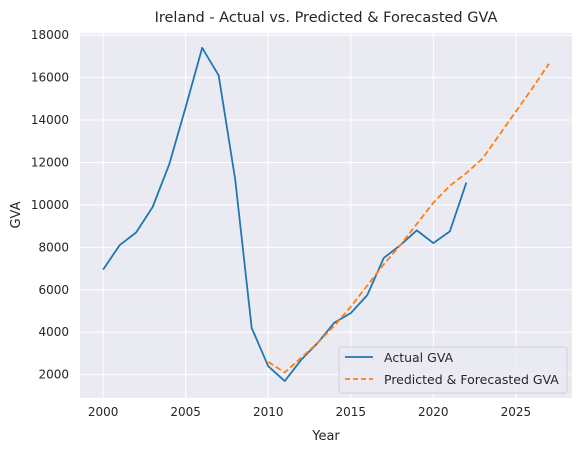 Image resolution: width=584 pixels, height=453 pixels. Describe the element at coordinates (325, 436) in the screenshot. I see `x-axis-title: Year` at that location.